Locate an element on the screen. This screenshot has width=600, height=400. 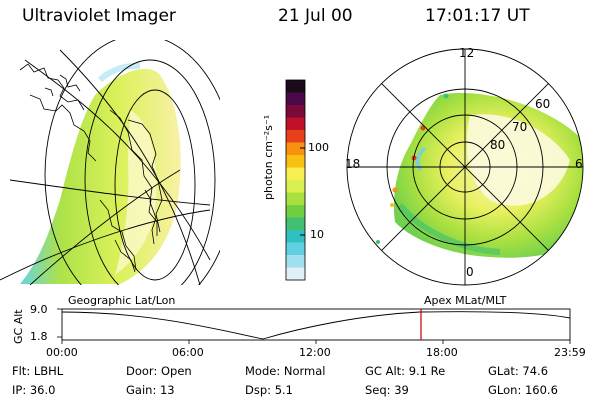
timeline-plot is located at coordinates (314, 326).